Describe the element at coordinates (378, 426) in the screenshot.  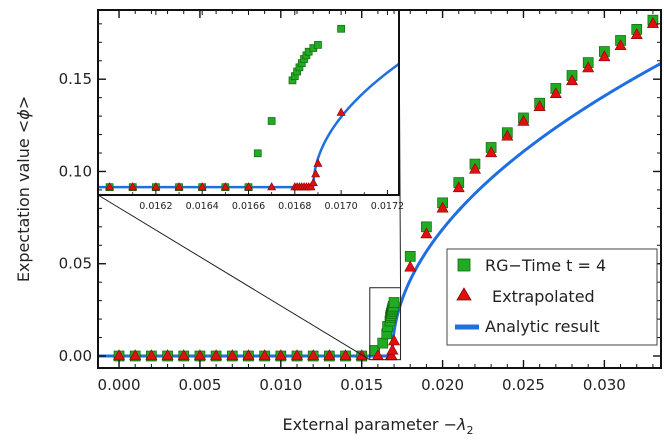
I see `x-axis-title: External parameter −λ2` at that location.